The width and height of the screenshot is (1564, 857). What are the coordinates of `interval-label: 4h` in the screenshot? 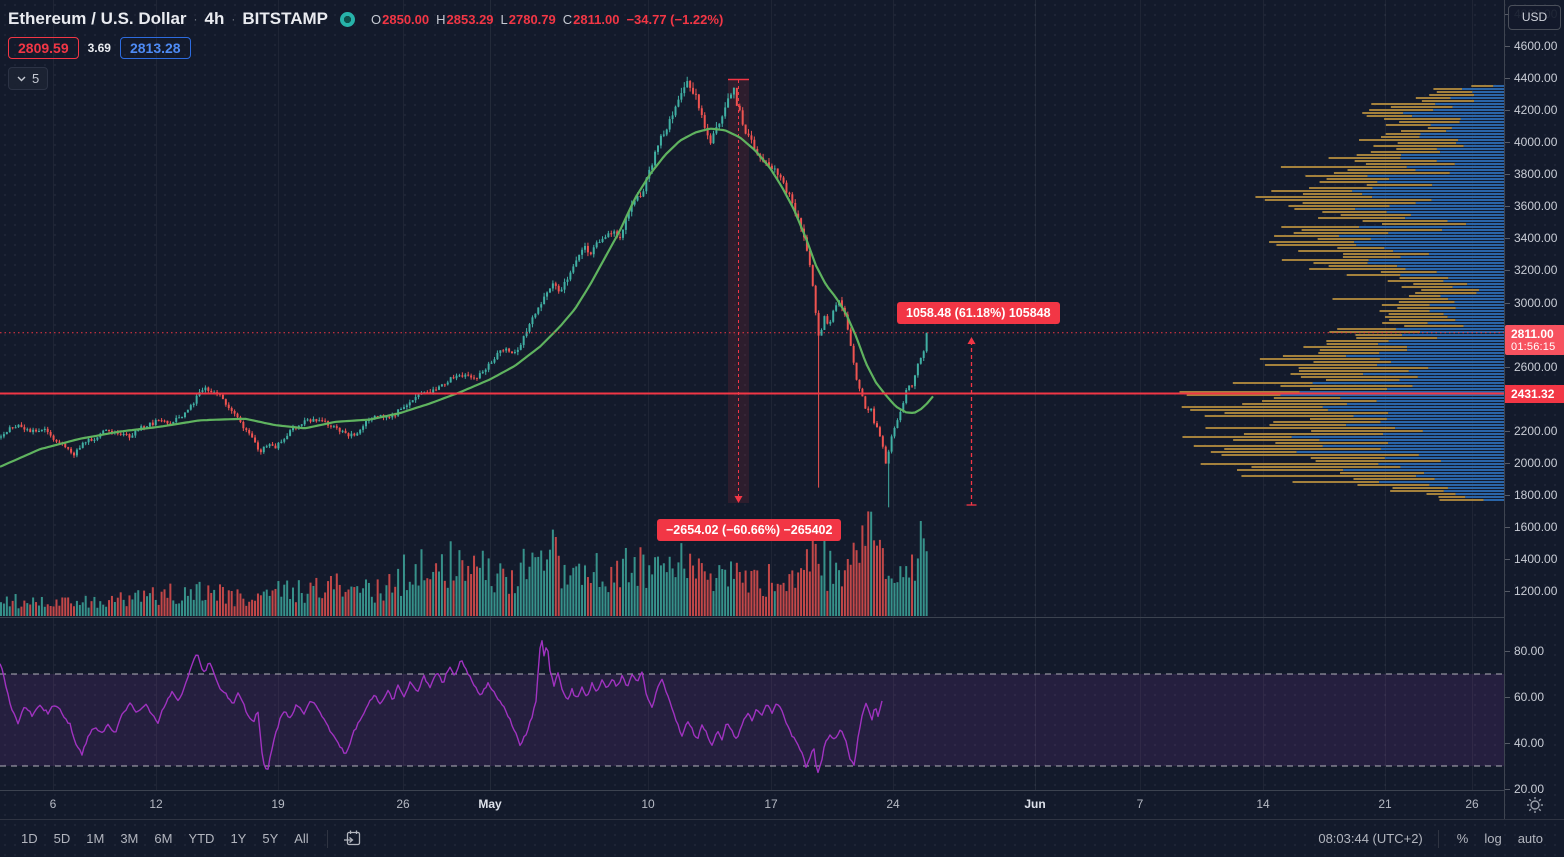 It's located at (214, 18).